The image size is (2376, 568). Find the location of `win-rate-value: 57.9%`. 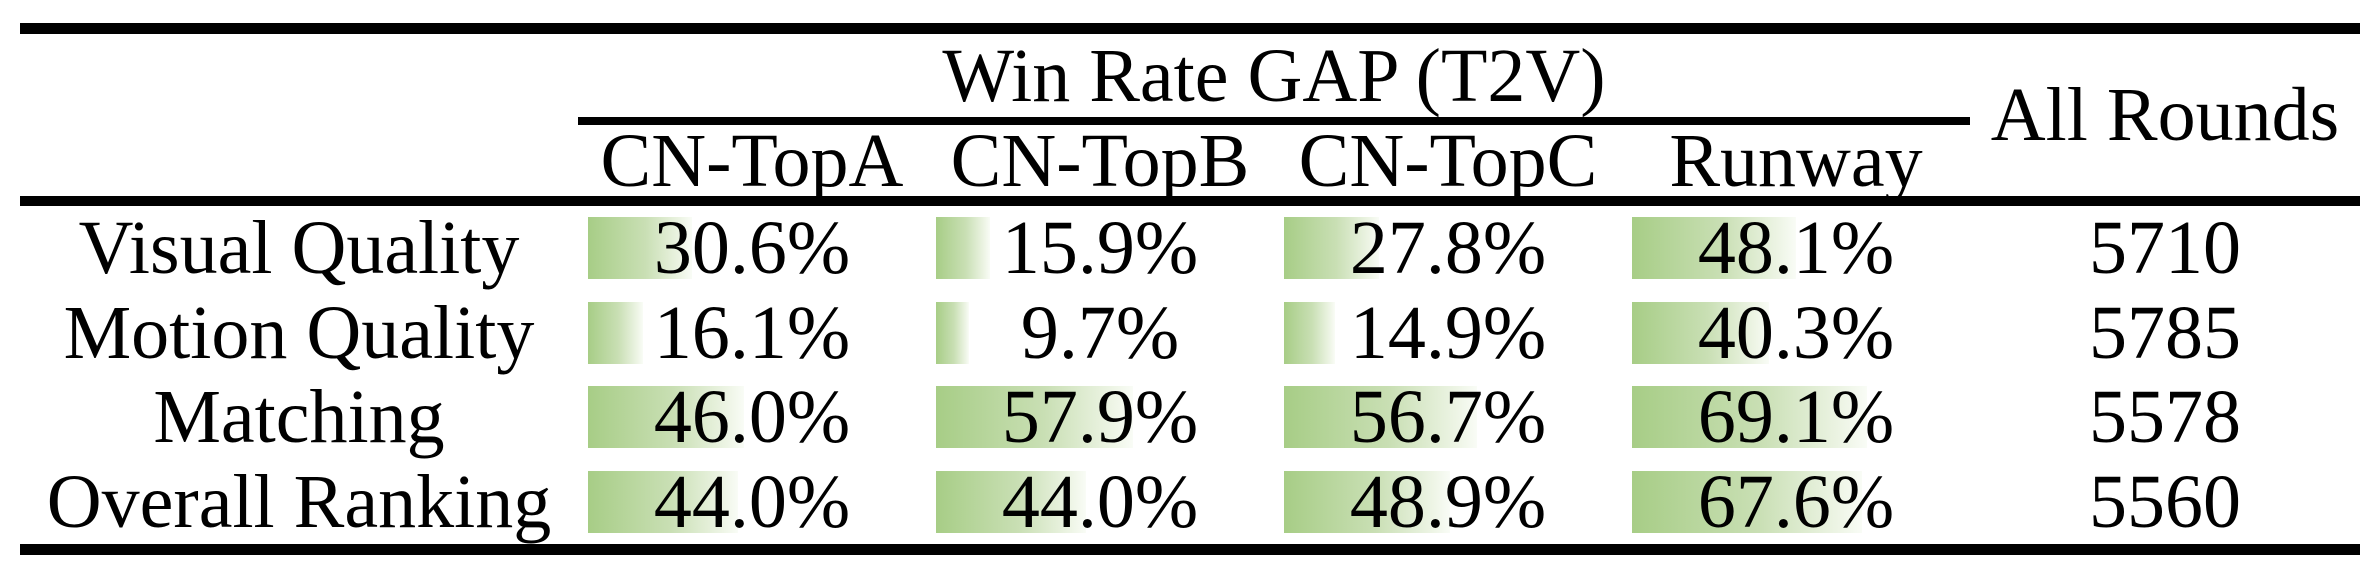

win-rate-value: 57.9% is located at coordinates (1100, 417).